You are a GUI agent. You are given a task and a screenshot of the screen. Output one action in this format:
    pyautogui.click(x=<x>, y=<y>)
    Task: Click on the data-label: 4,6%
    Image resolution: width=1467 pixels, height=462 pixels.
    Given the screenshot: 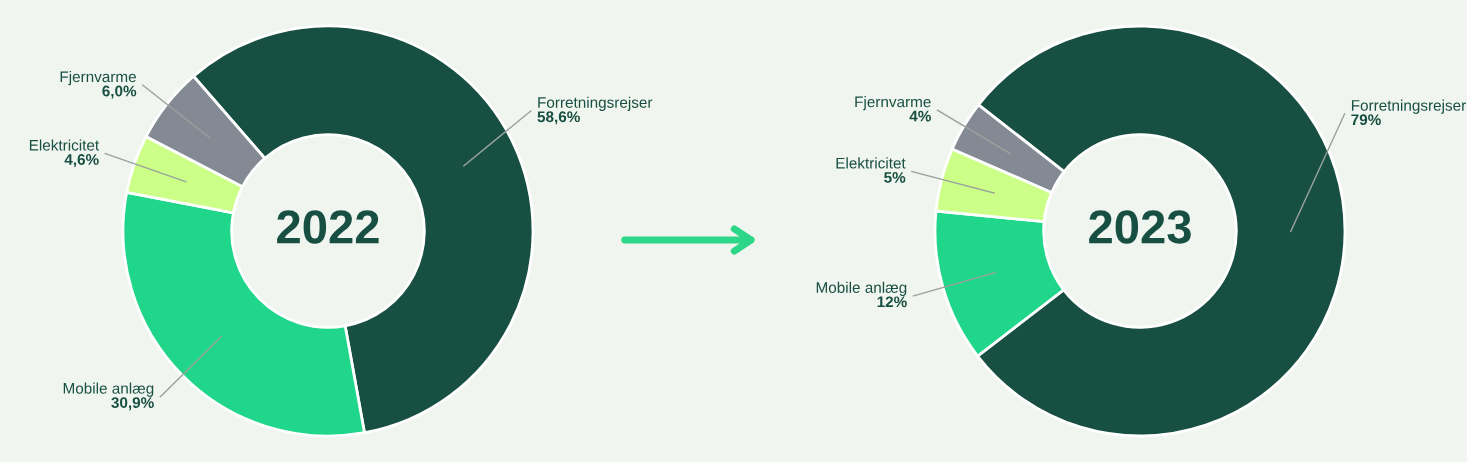 What is the action you would take?
    pyautogui.click(x=81, y=161)
    